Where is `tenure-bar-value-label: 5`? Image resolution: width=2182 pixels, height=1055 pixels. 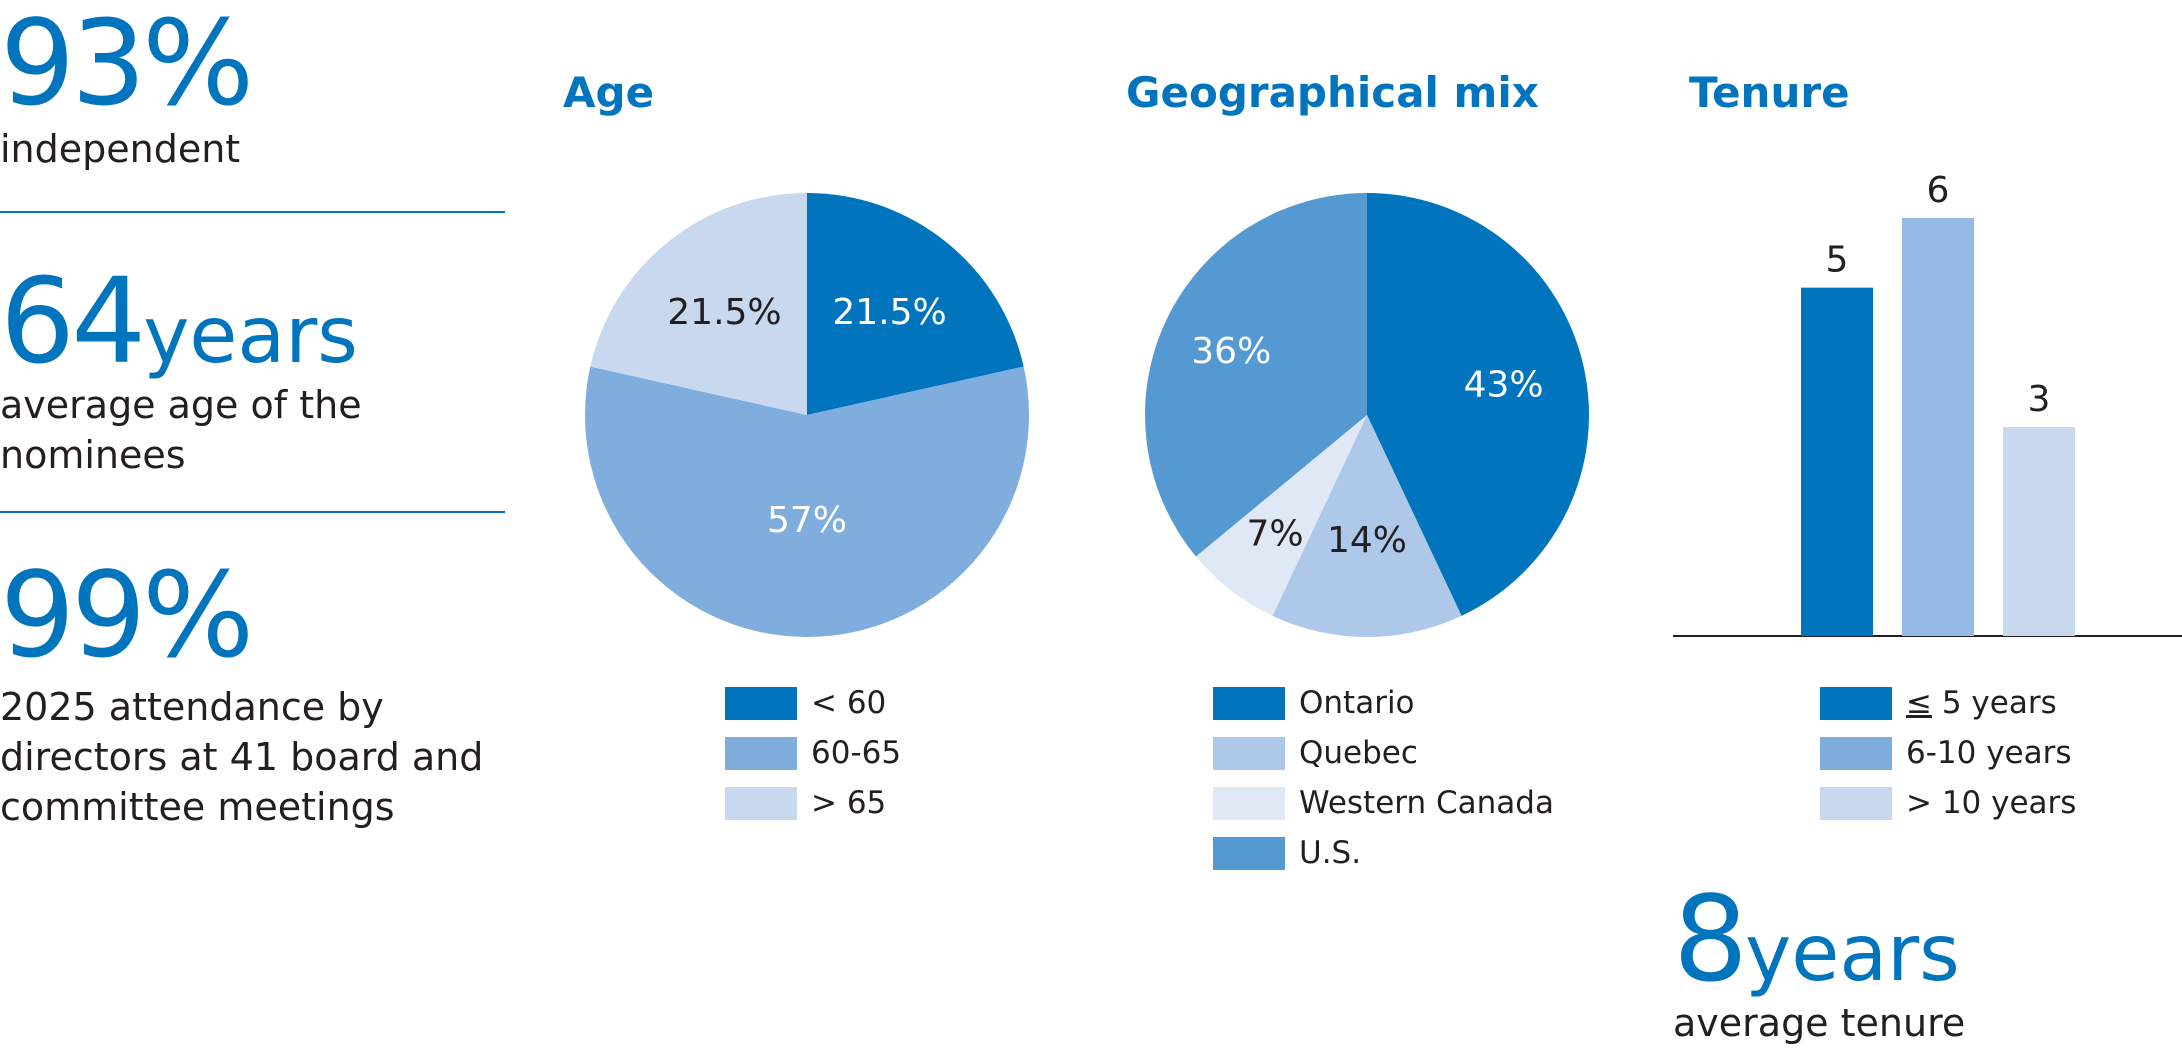
tenure-bar-value-label: 5 is located at coordinates (1837, 260).